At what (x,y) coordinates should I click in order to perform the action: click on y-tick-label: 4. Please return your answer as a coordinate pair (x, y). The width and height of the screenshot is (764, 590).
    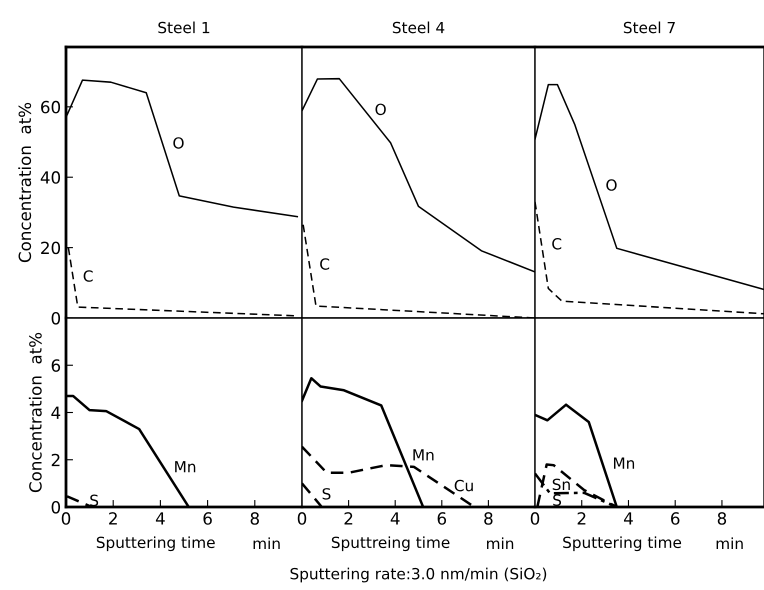
    Looking at the image, I should click on (55, 412).